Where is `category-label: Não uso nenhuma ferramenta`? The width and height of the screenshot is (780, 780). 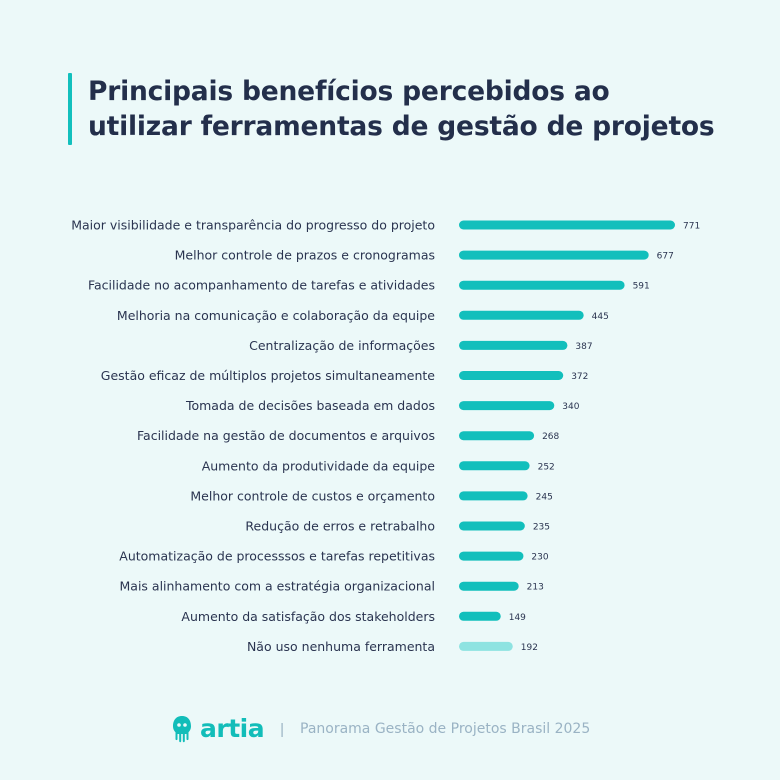 category-label: Não uso nenhuma ferramenta is located at coordinates (341, 646).